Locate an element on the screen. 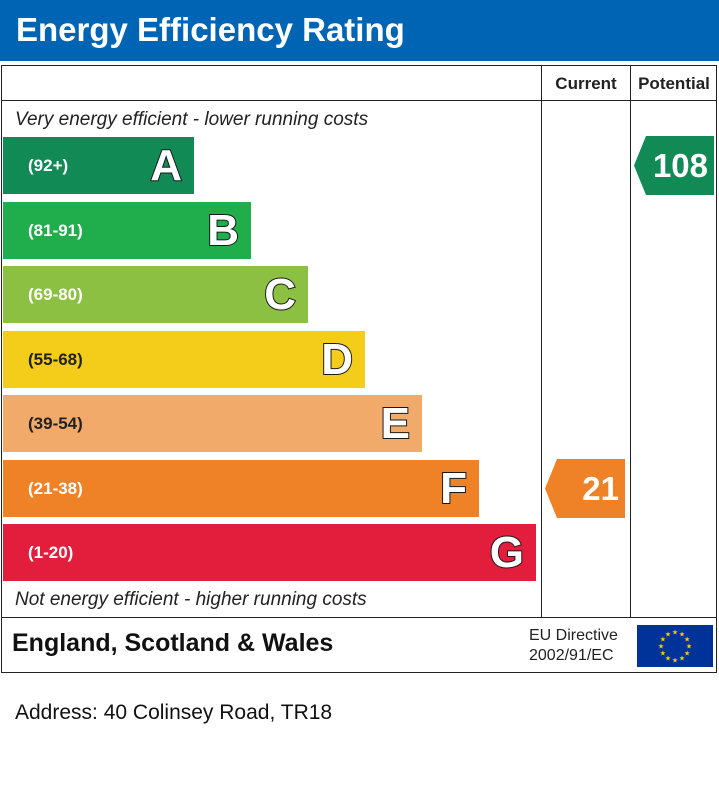  header-bar: Energy Efficiency Rating is located at coordinates (359, 30).